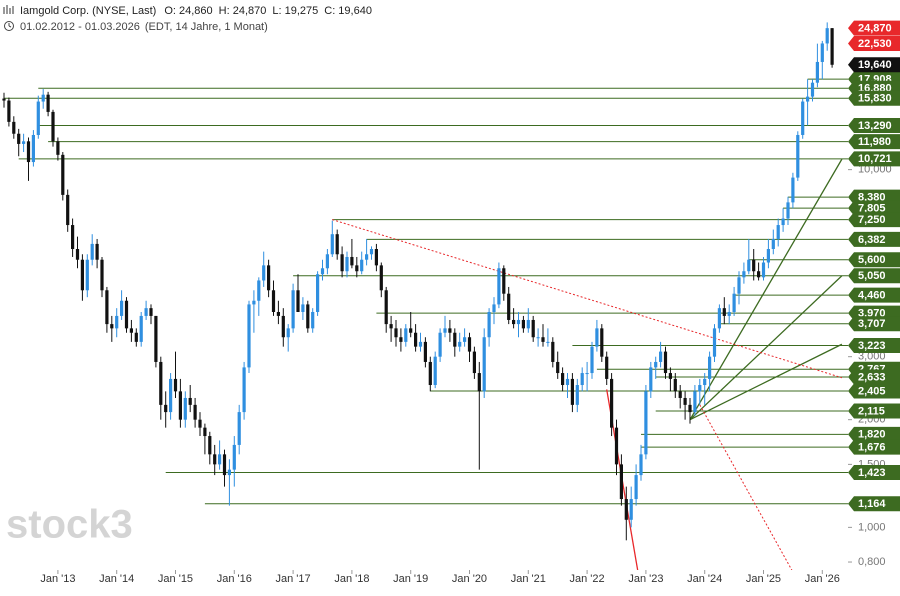 The image size is (900, 596). Describe the element at coordinates (872, 562) in the screenshot. I see `y-tick-label: 0,800` at that location.